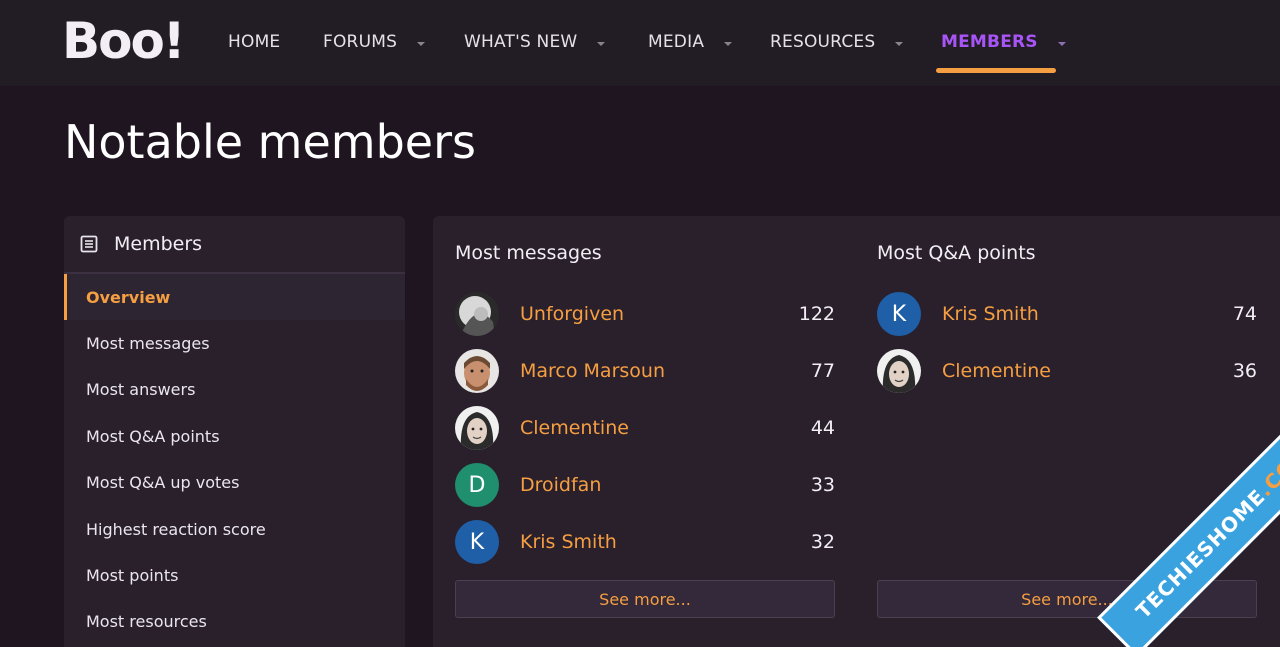  Describe the element at coordinates (158, 244) in the screenshot. I see `sidebar-title: Members` at that location.